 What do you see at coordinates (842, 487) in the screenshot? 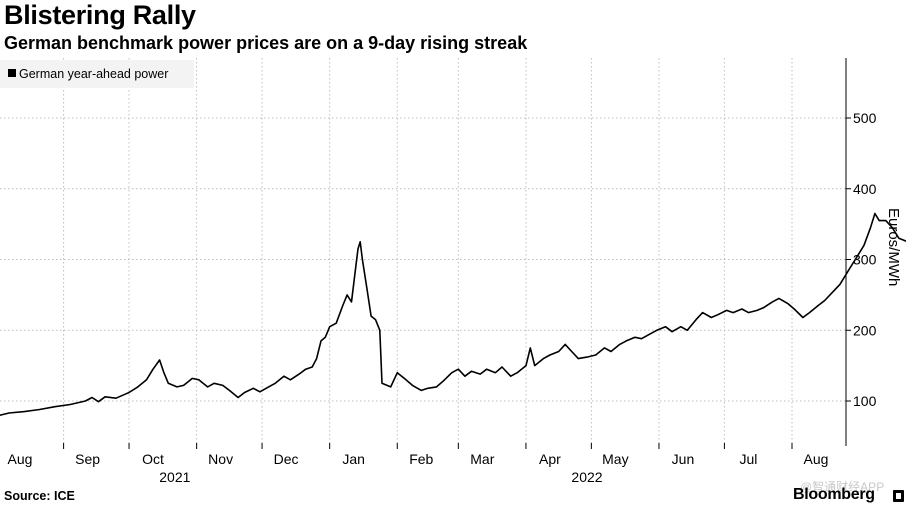
I see `watermark-text: @智通财经APP` at bounding box center [842, 487].